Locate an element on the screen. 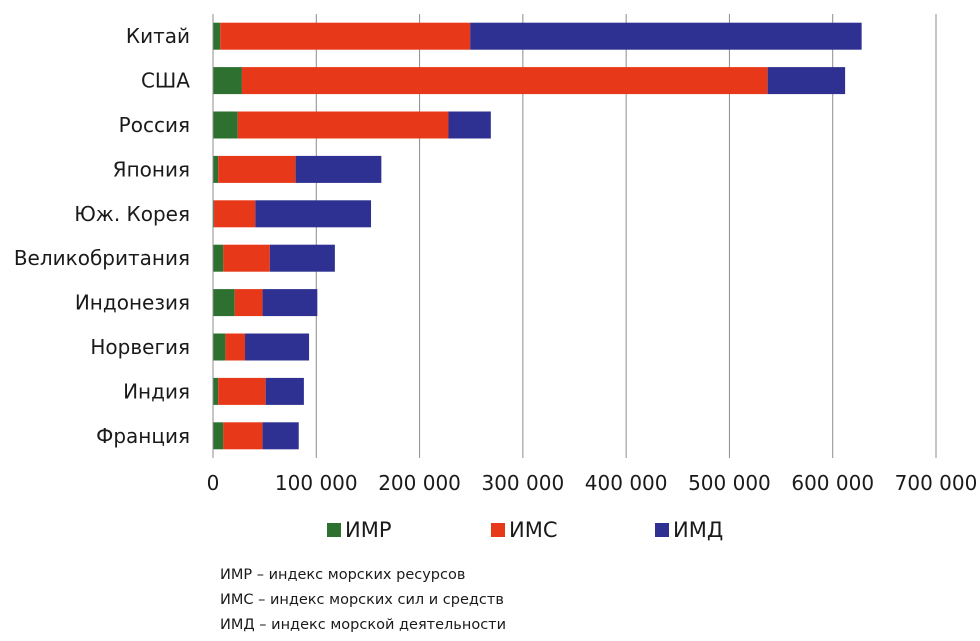  x-tick-label: 700 000 is located at coordinates (936, 483).